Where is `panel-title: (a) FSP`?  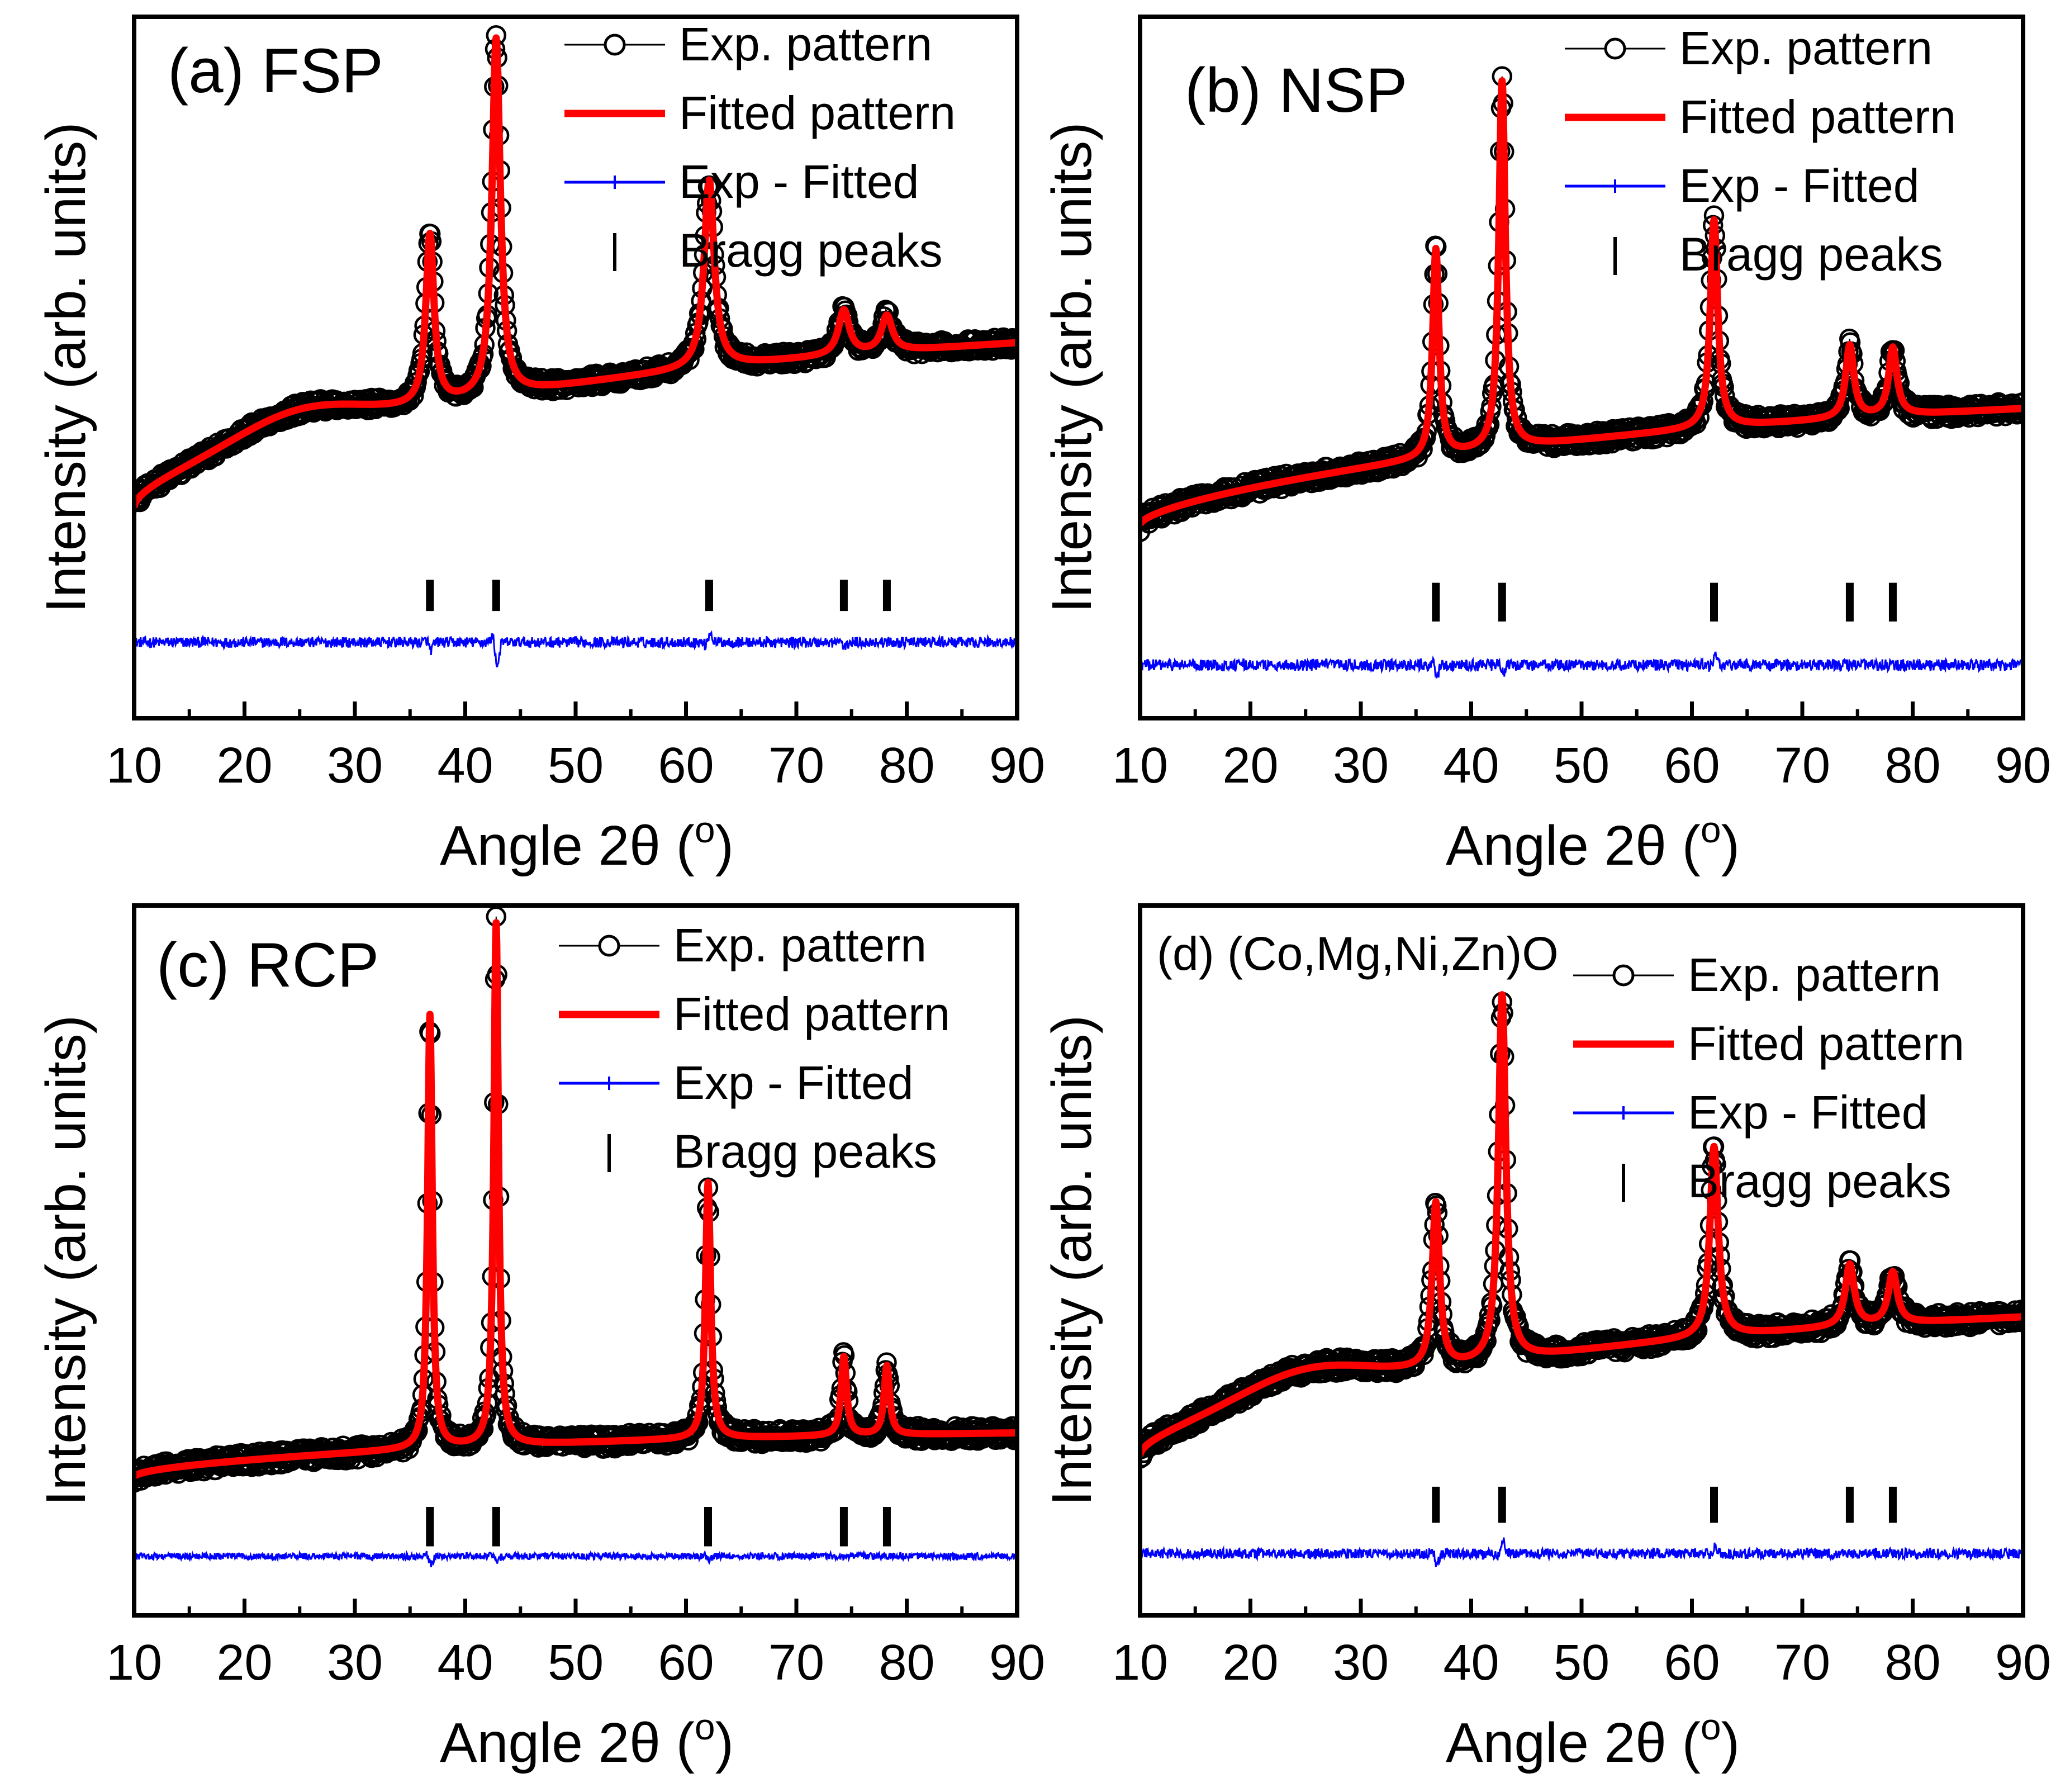 panel-title: (a) FSP is located at coordinates (275, 71).